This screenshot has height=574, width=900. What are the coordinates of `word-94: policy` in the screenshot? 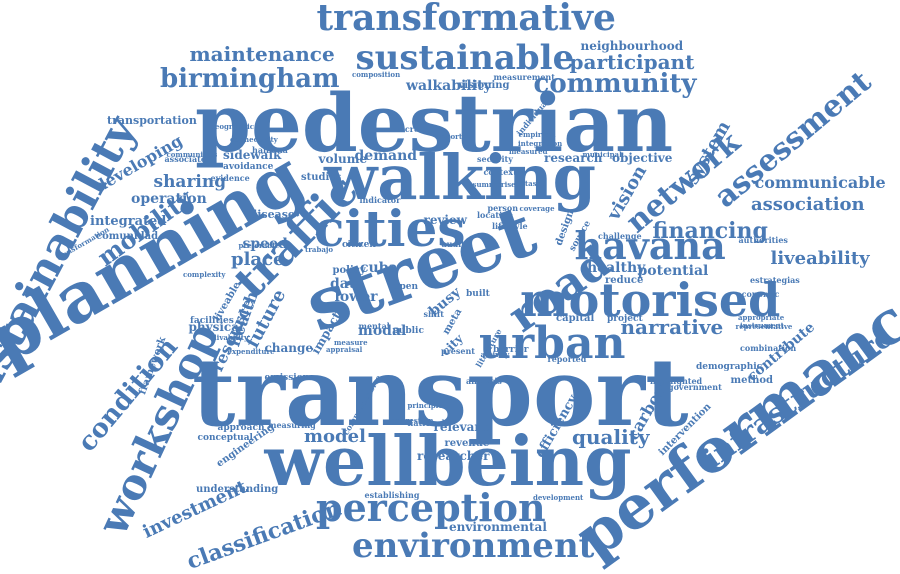 It's located at (349, 270).